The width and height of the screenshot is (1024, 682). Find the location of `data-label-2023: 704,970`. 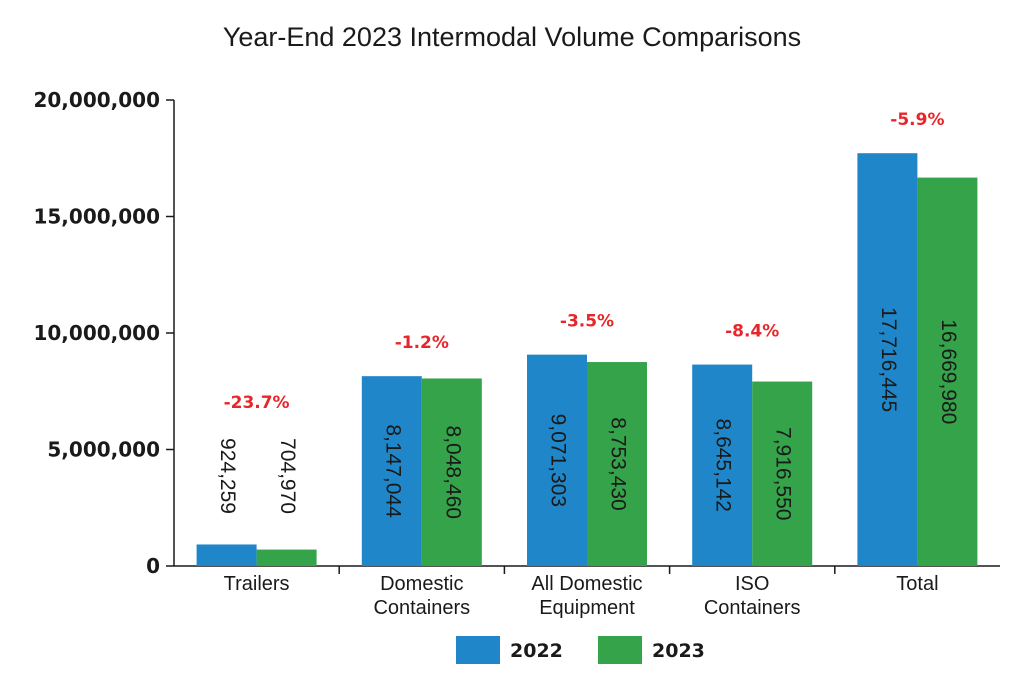

data-label-2023: 704,970 is located at coordinates (287, 476).